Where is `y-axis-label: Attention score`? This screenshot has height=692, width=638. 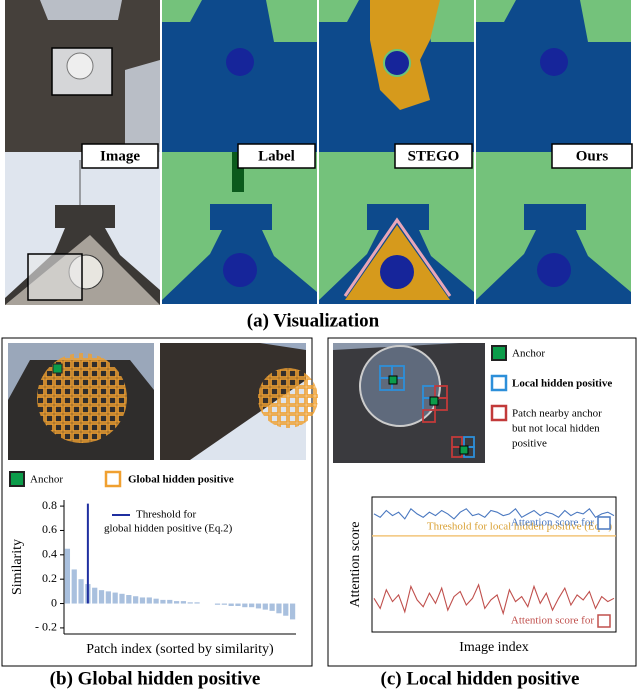 y-axis-label: Attention score is located at coordinates (355, 565).